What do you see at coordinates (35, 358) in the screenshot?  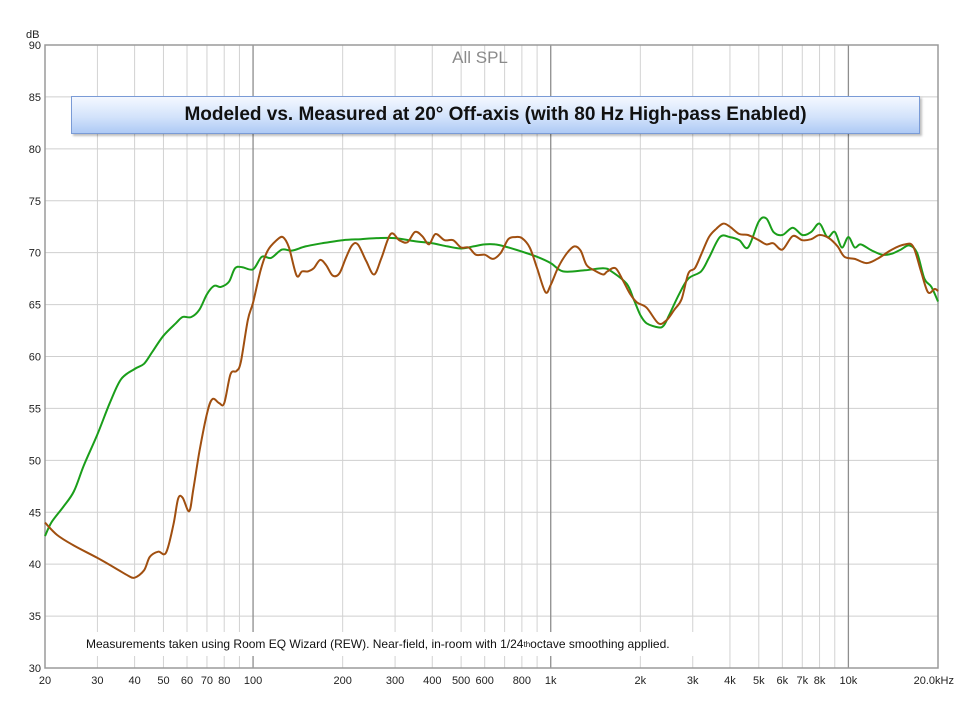 I see `y-tick-label: 60` at bounding box center [35, 358].